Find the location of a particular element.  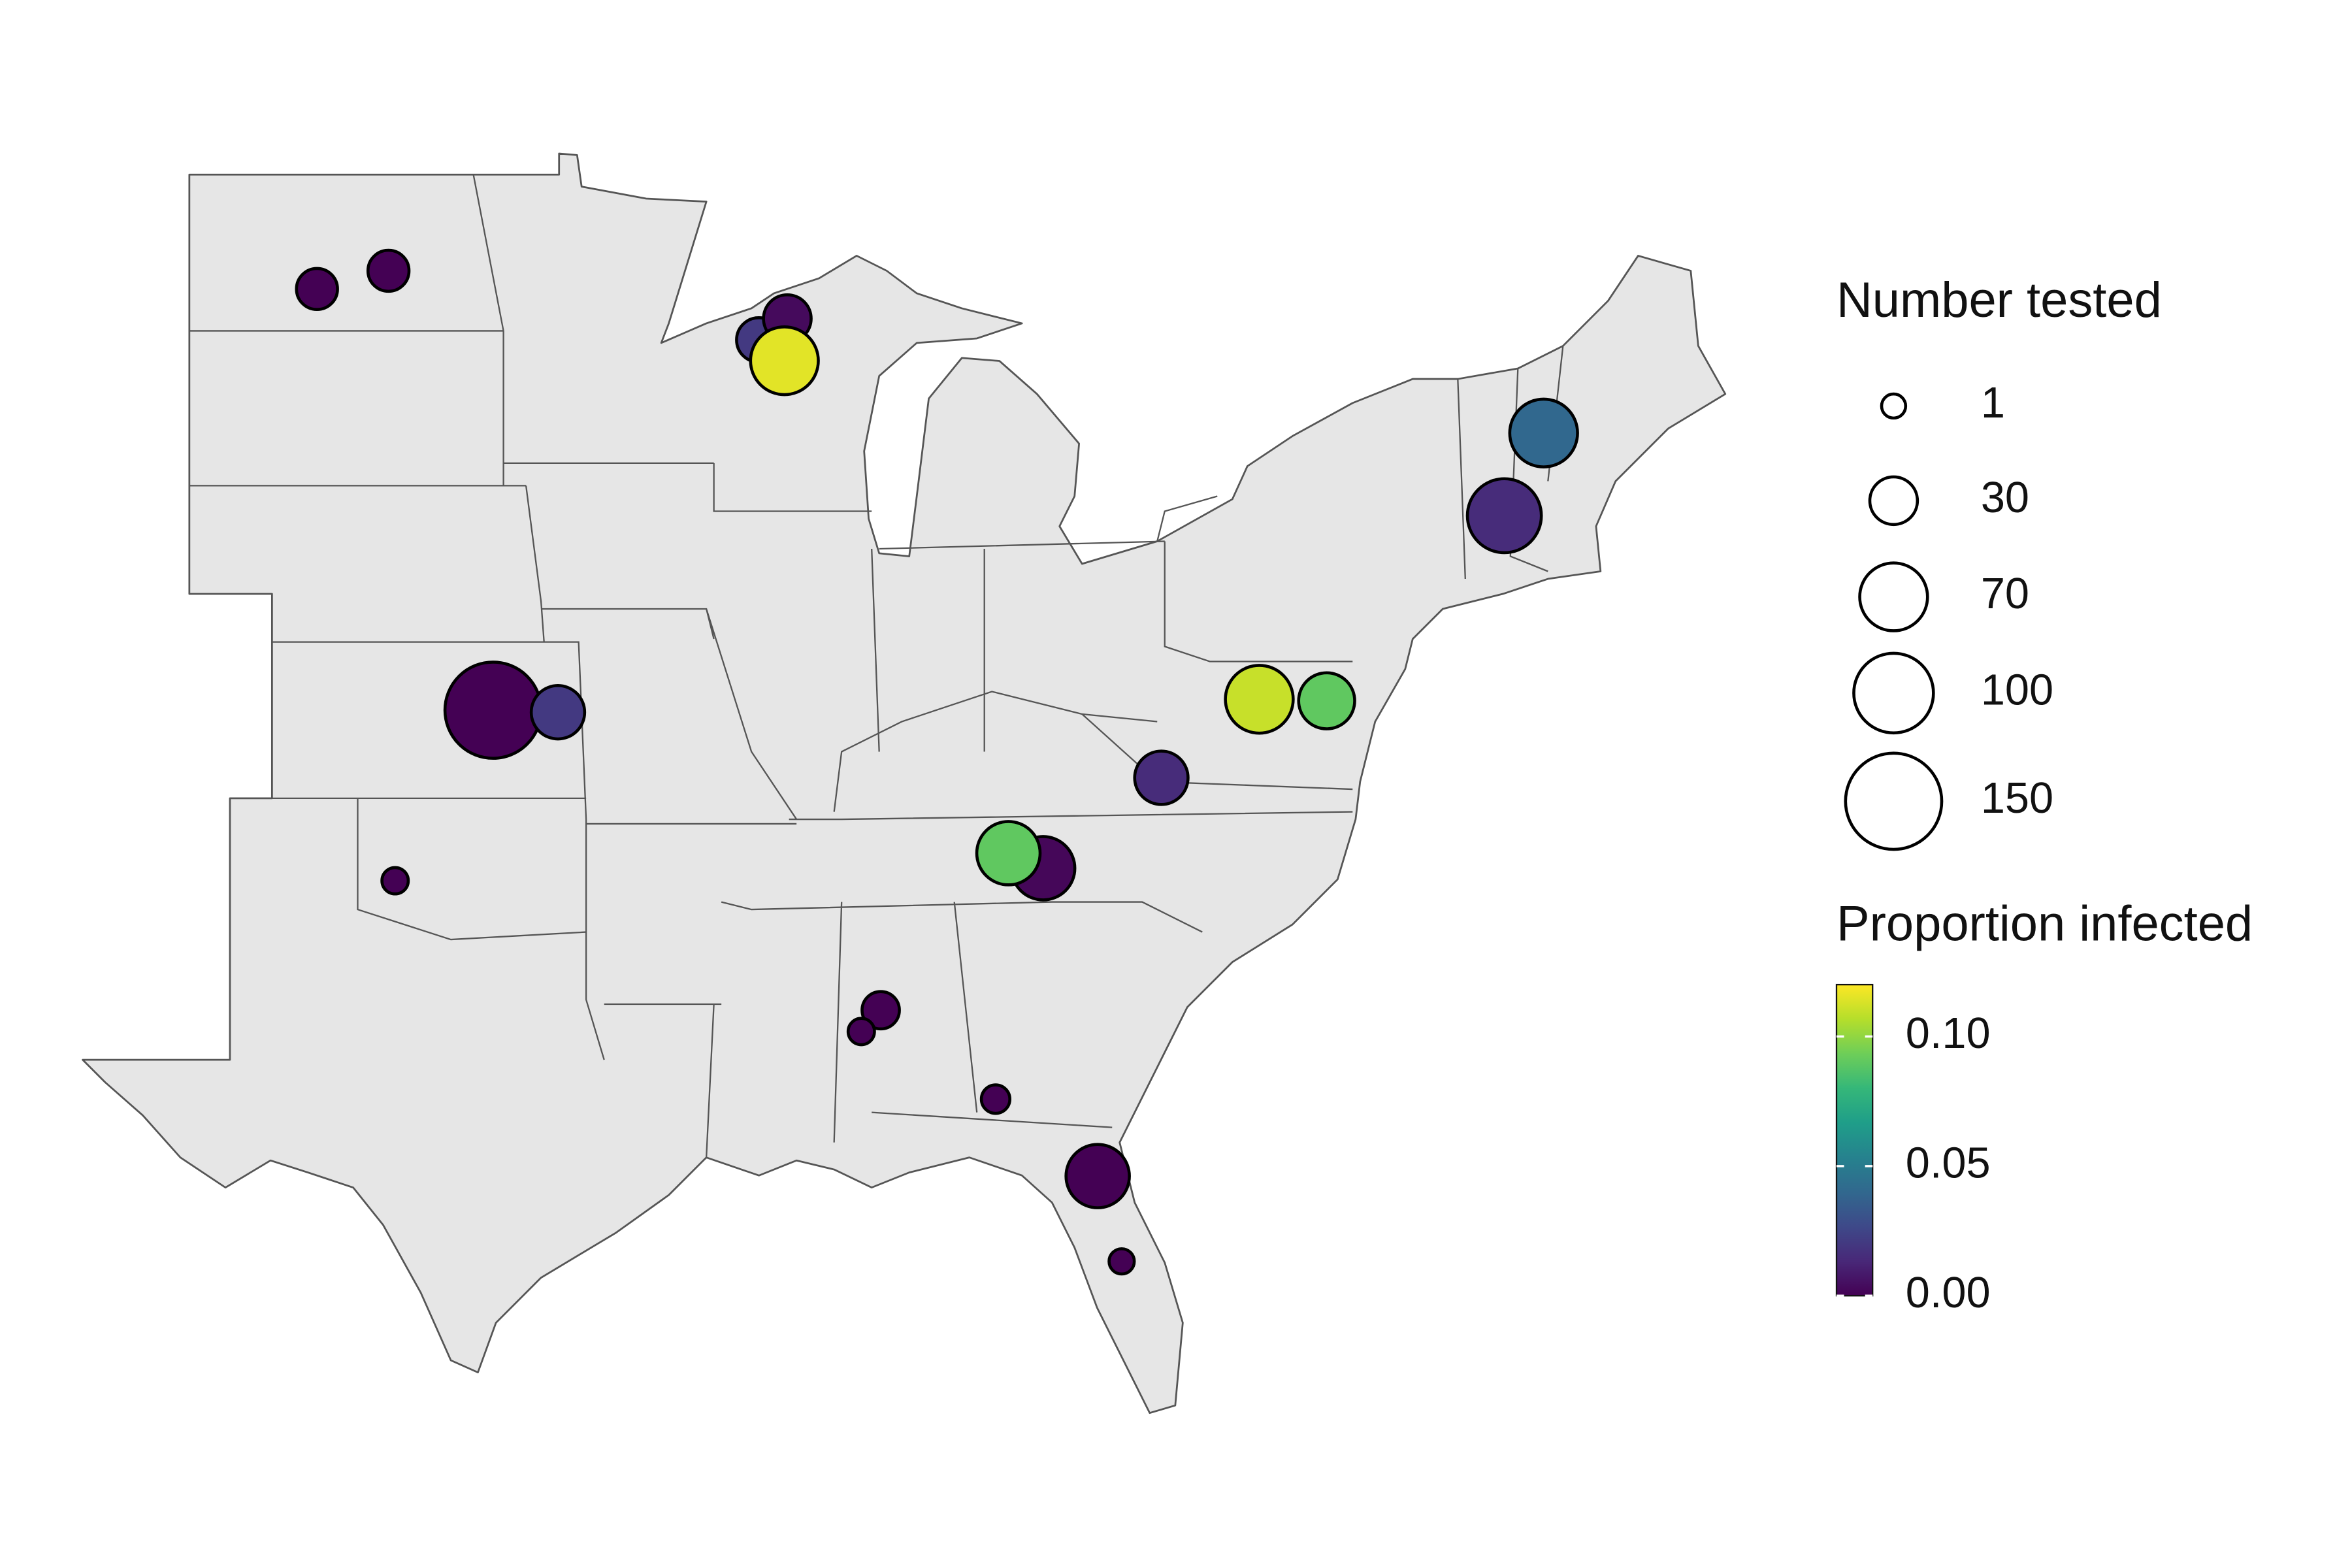

color-tick-label: 0.00 is located at coordinates (1948, 1293).